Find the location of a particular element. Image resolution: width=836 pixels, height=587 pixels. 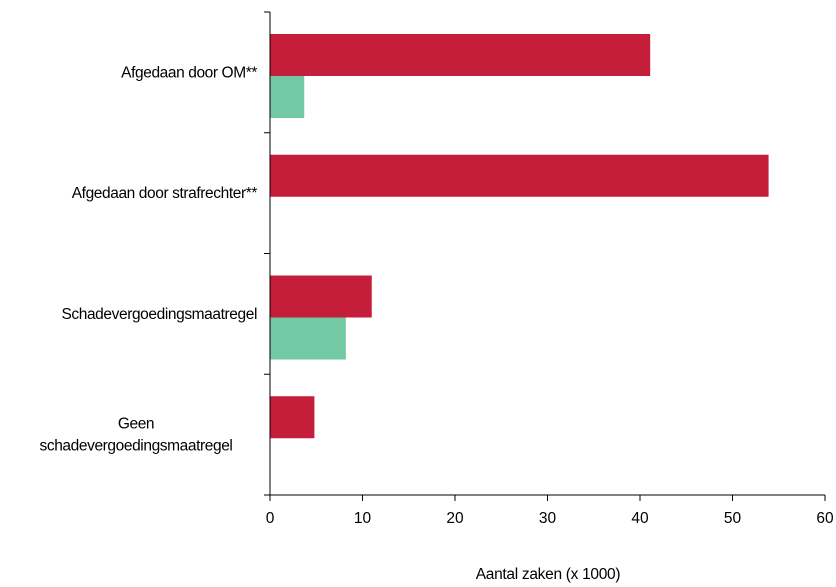

x-tick-label: 40 is located at coordinates (640, 518).